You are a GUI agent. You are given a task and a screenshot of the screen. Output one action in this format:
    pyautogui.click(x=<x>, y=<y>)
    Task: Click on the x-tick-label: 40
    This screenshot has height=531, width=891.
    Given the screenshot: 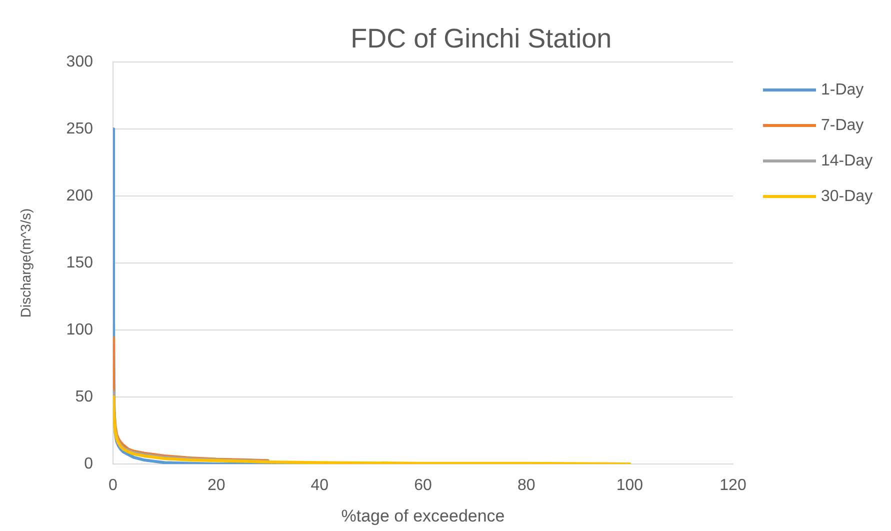 What is the action you would take?
    pyautogui.click(x=319, y=485)
    